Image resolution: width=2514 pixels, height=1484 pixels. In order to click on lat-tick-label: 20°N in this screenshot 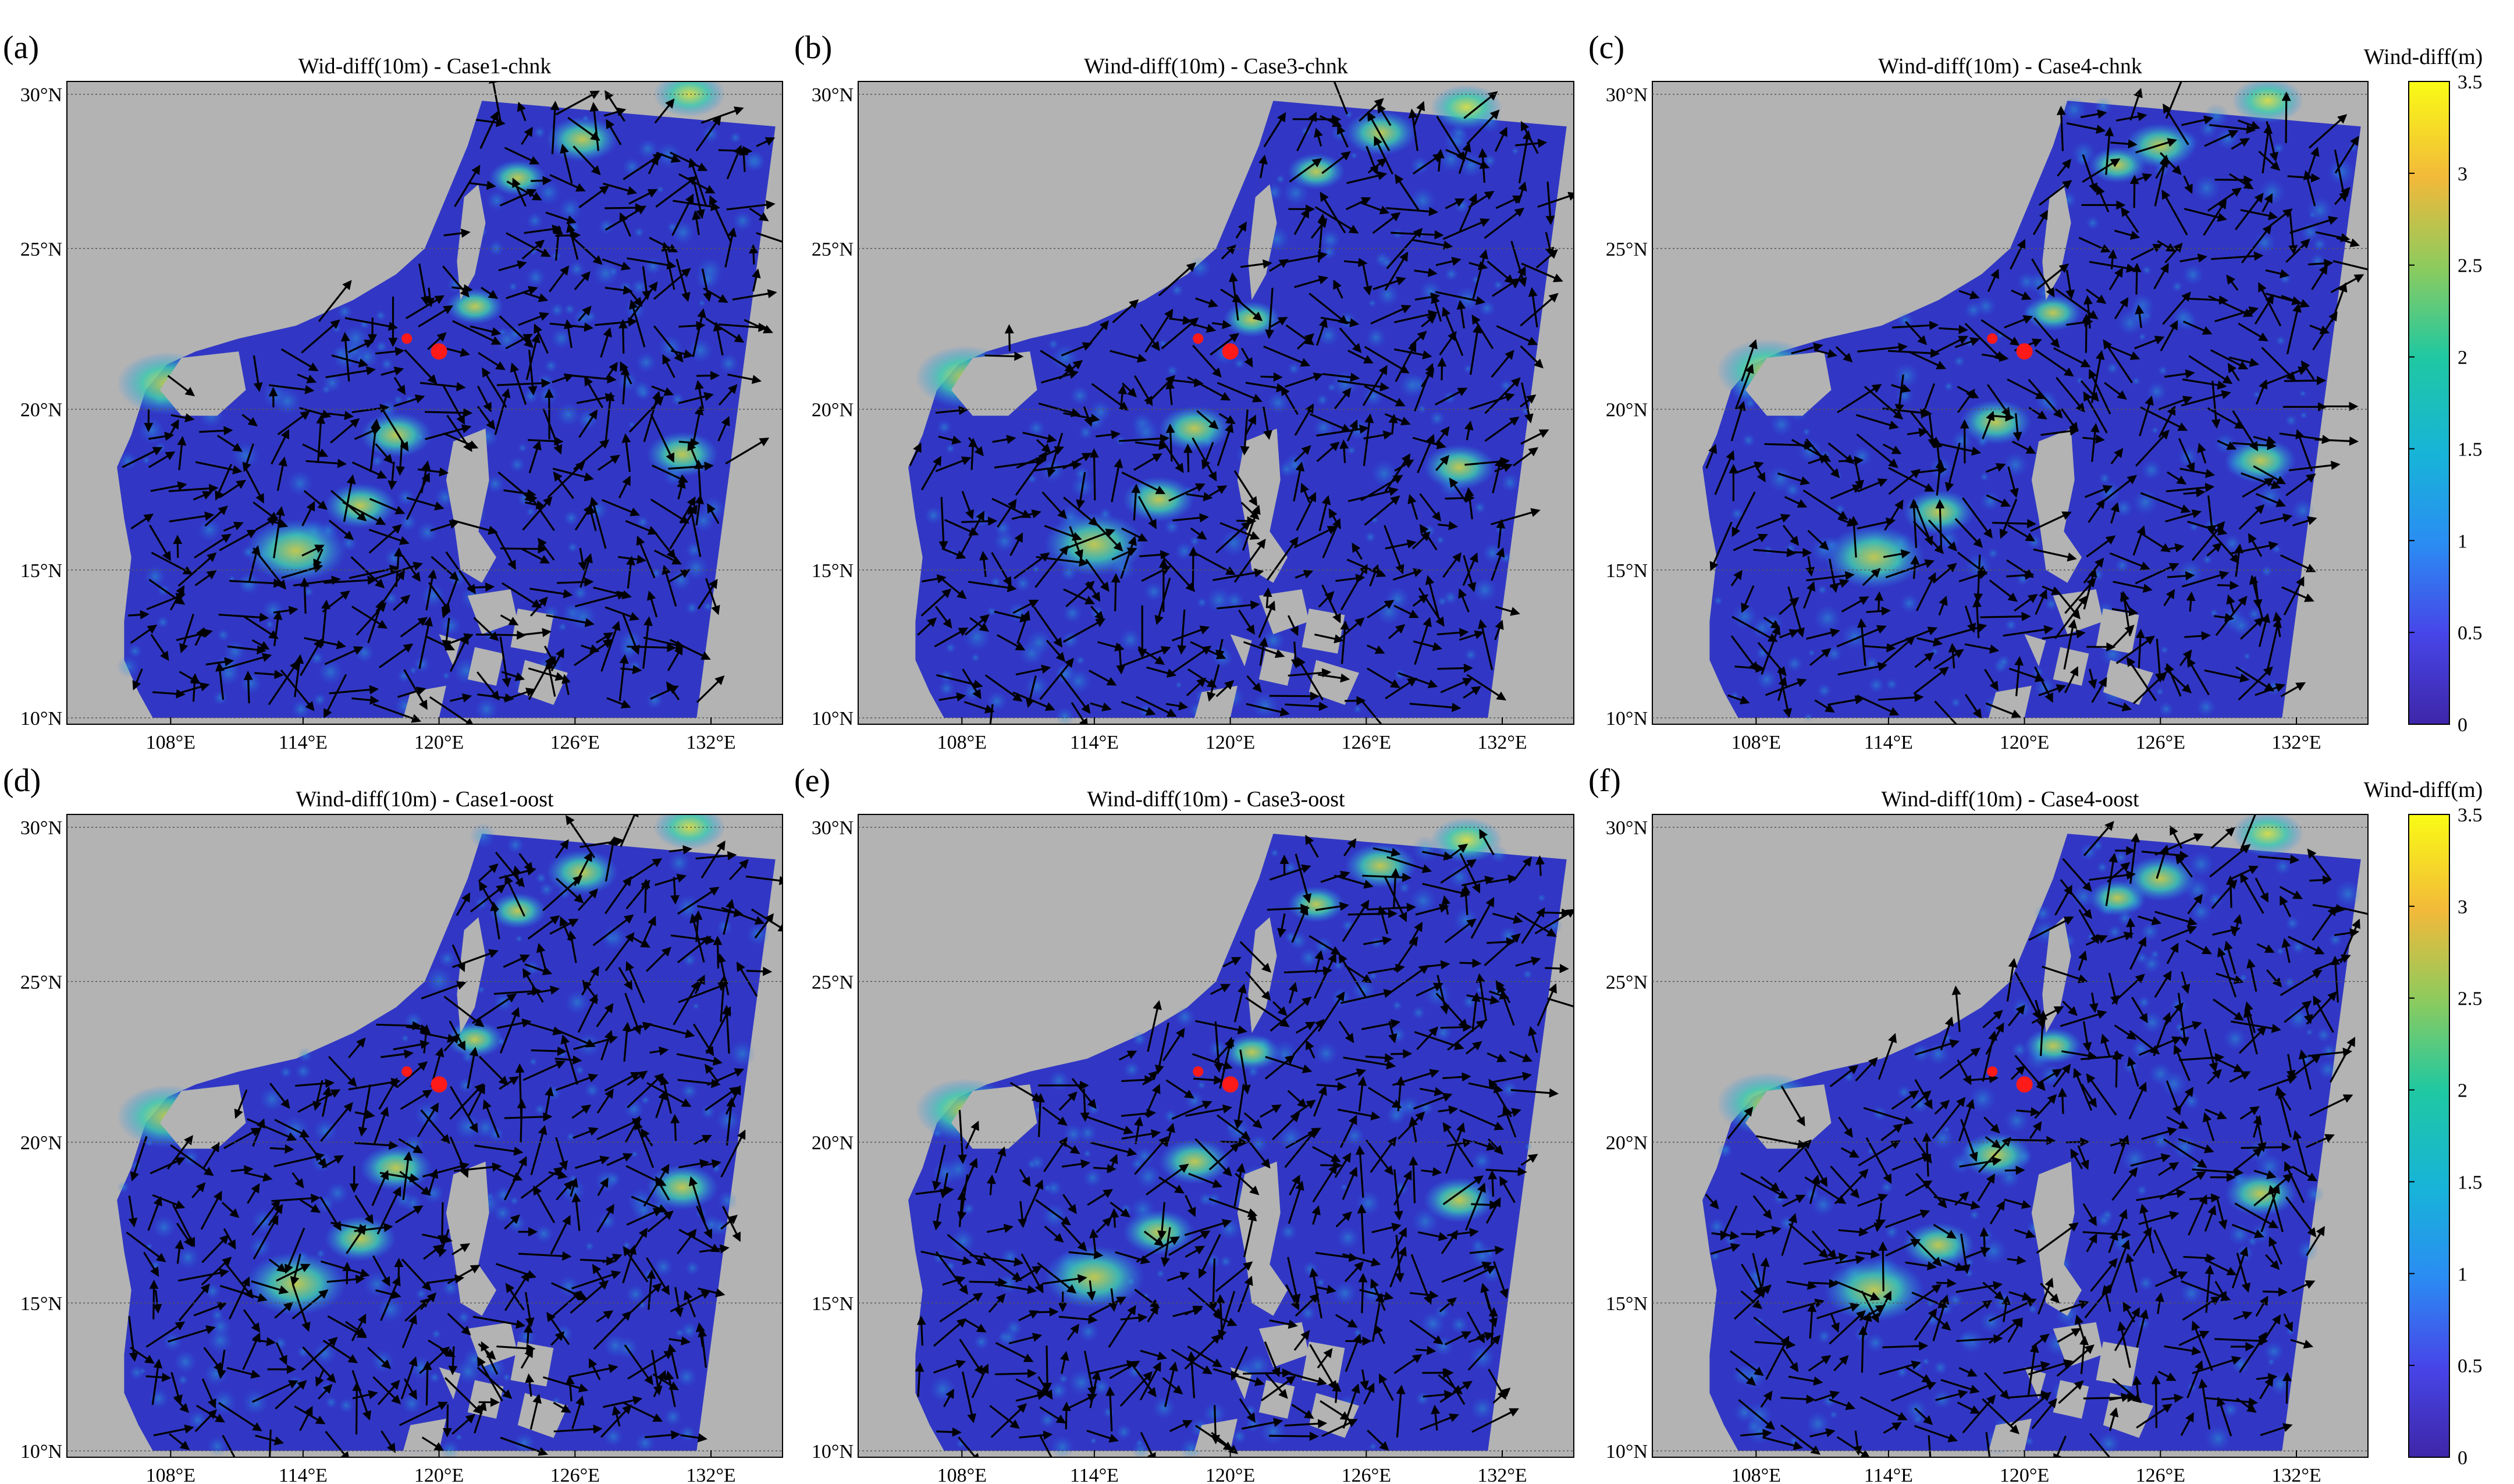, I will do `click(1627, 1143)`.